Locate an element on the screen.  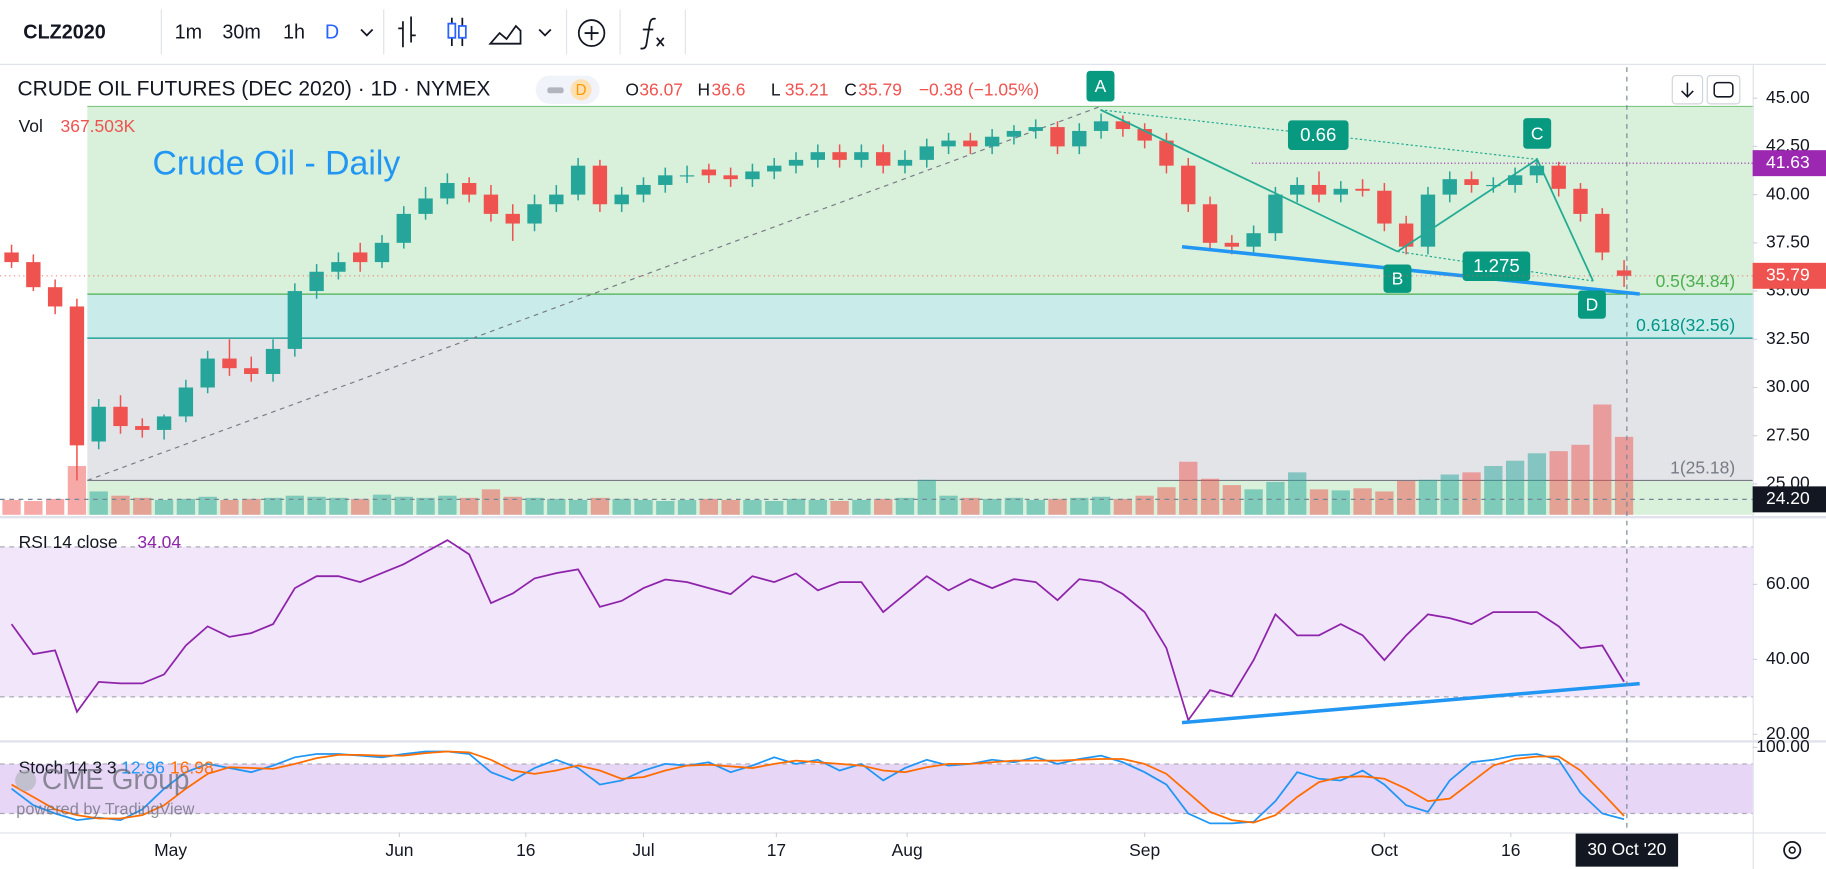
interval: 1m is located at coordinates (188, 32).